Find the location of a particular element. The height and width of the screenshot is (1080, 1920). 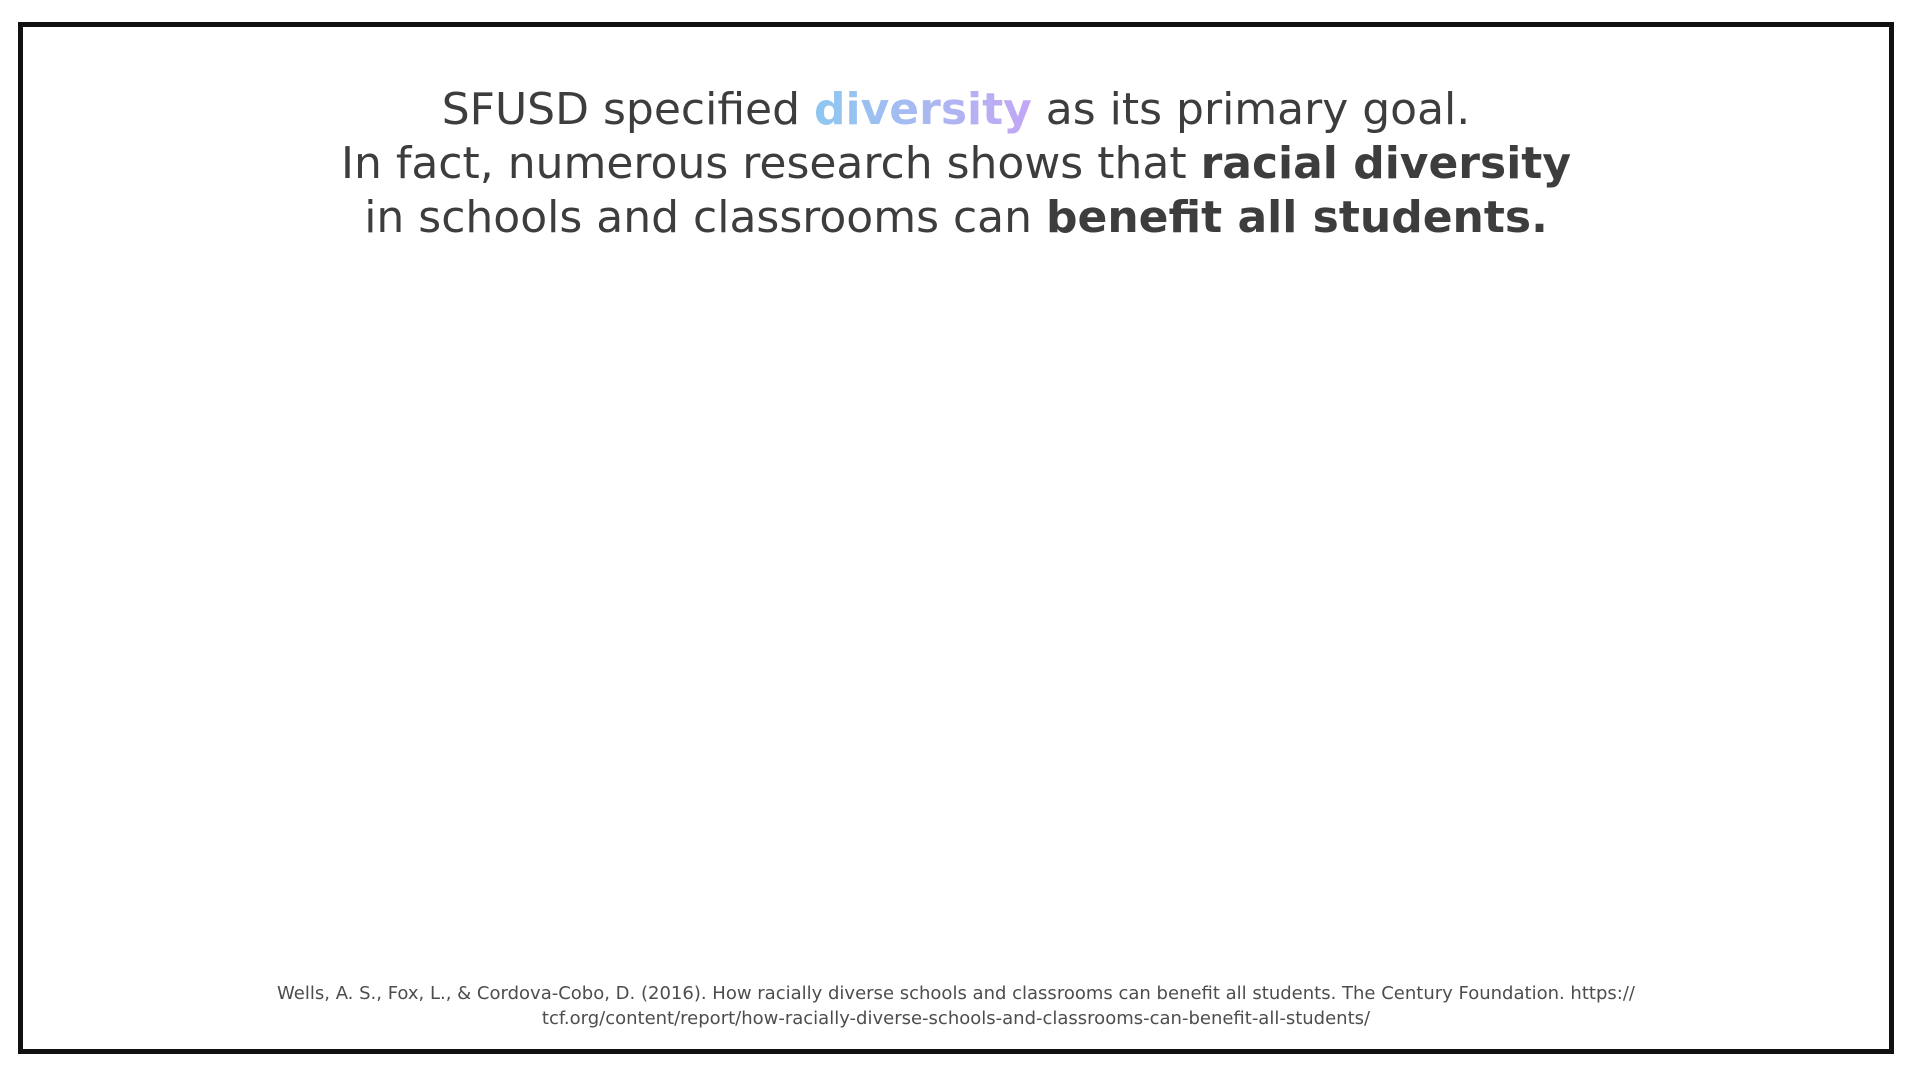

headline-line-1-end: as its primary goal. is located at coordinates (1251, 109).